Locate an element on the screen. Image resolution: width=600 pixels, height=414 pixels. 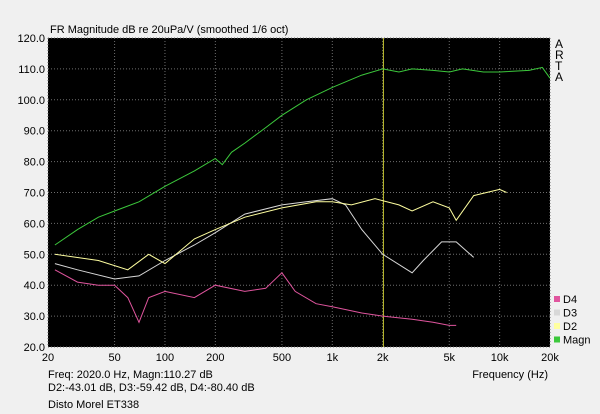
y-tick-label: 80.0 is located at coordinates (34, 163).